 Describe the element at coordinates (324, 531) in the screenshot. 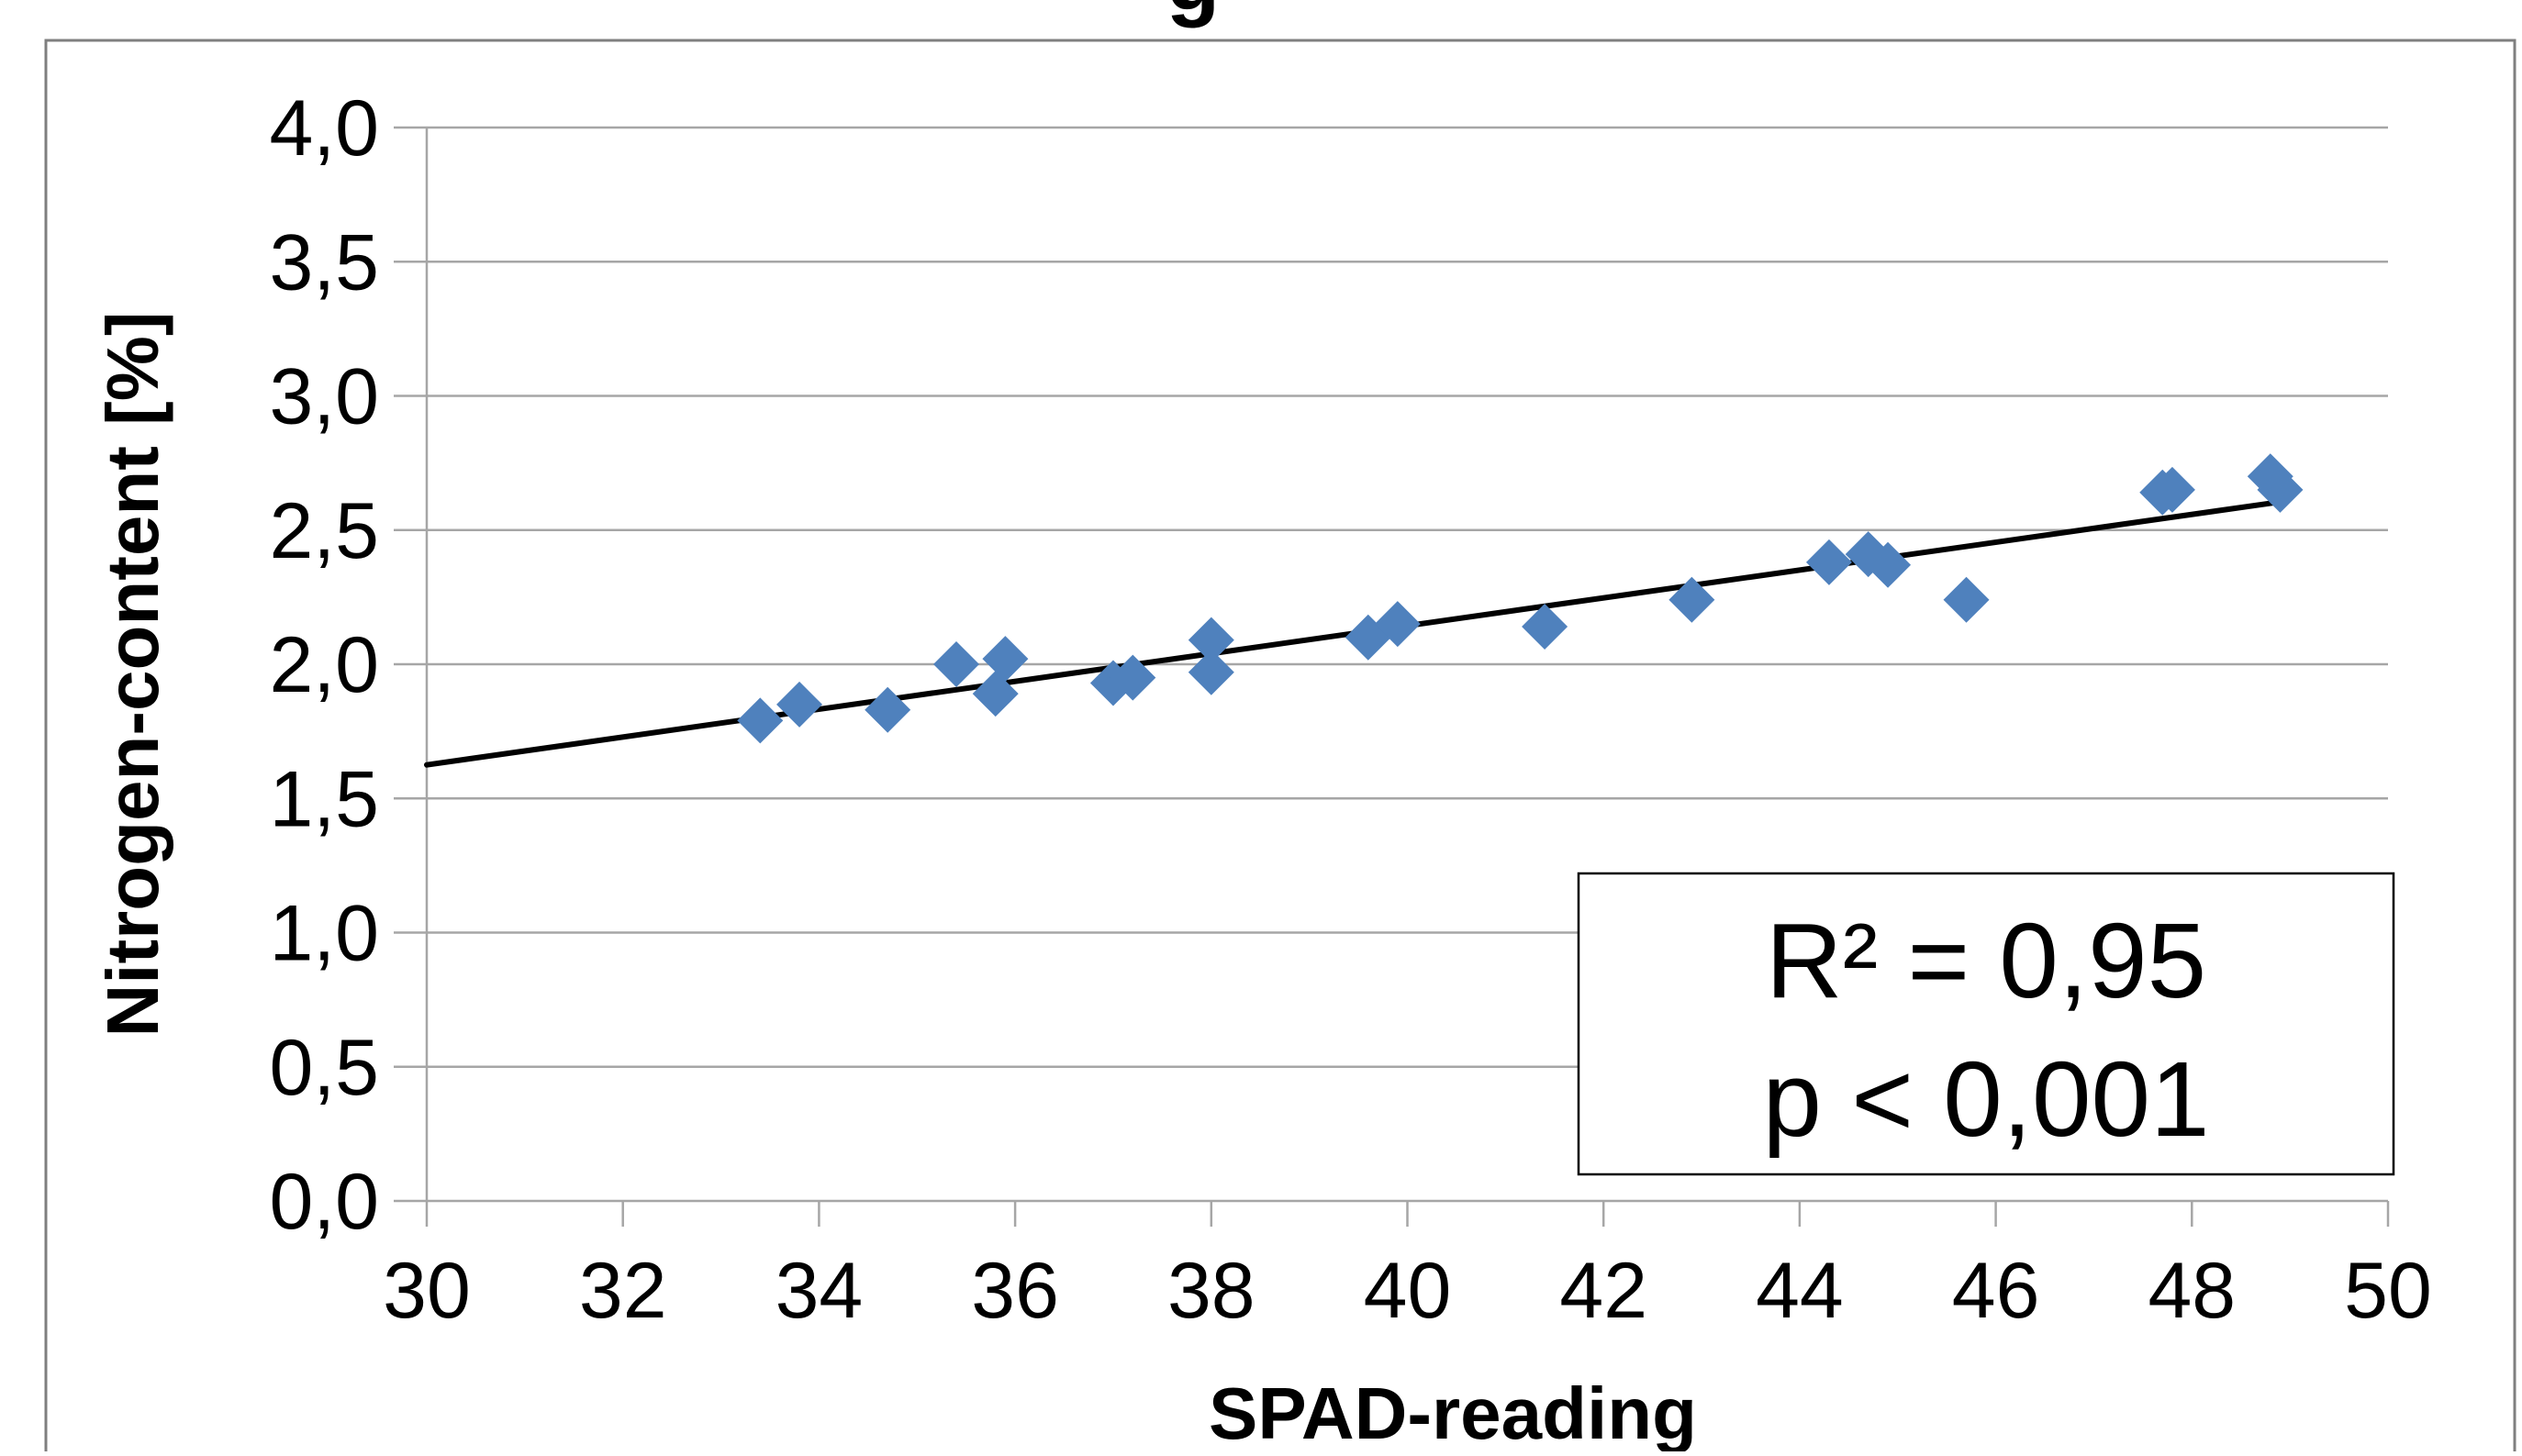

I see `y-tick-label: 2,5` at that location.